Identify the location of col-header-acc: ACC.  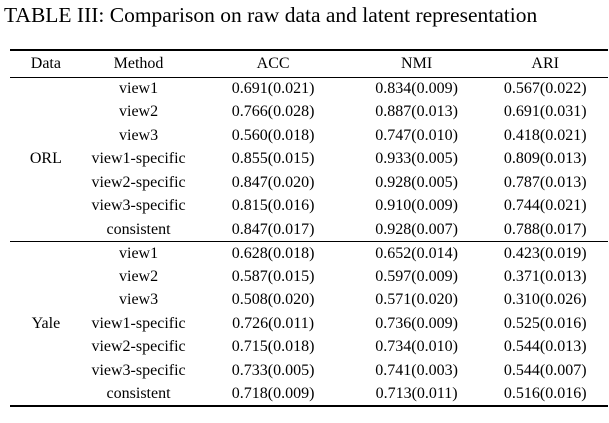
(273, 64).